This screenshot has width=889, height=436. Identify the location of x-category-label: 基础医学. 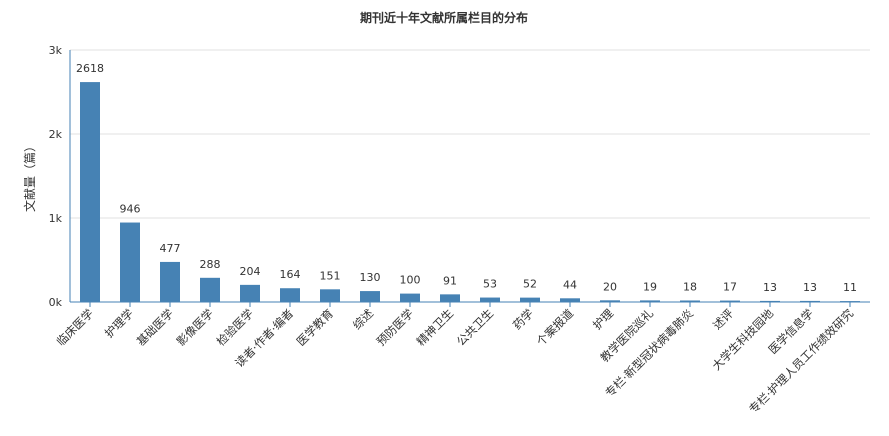
(155, 327).